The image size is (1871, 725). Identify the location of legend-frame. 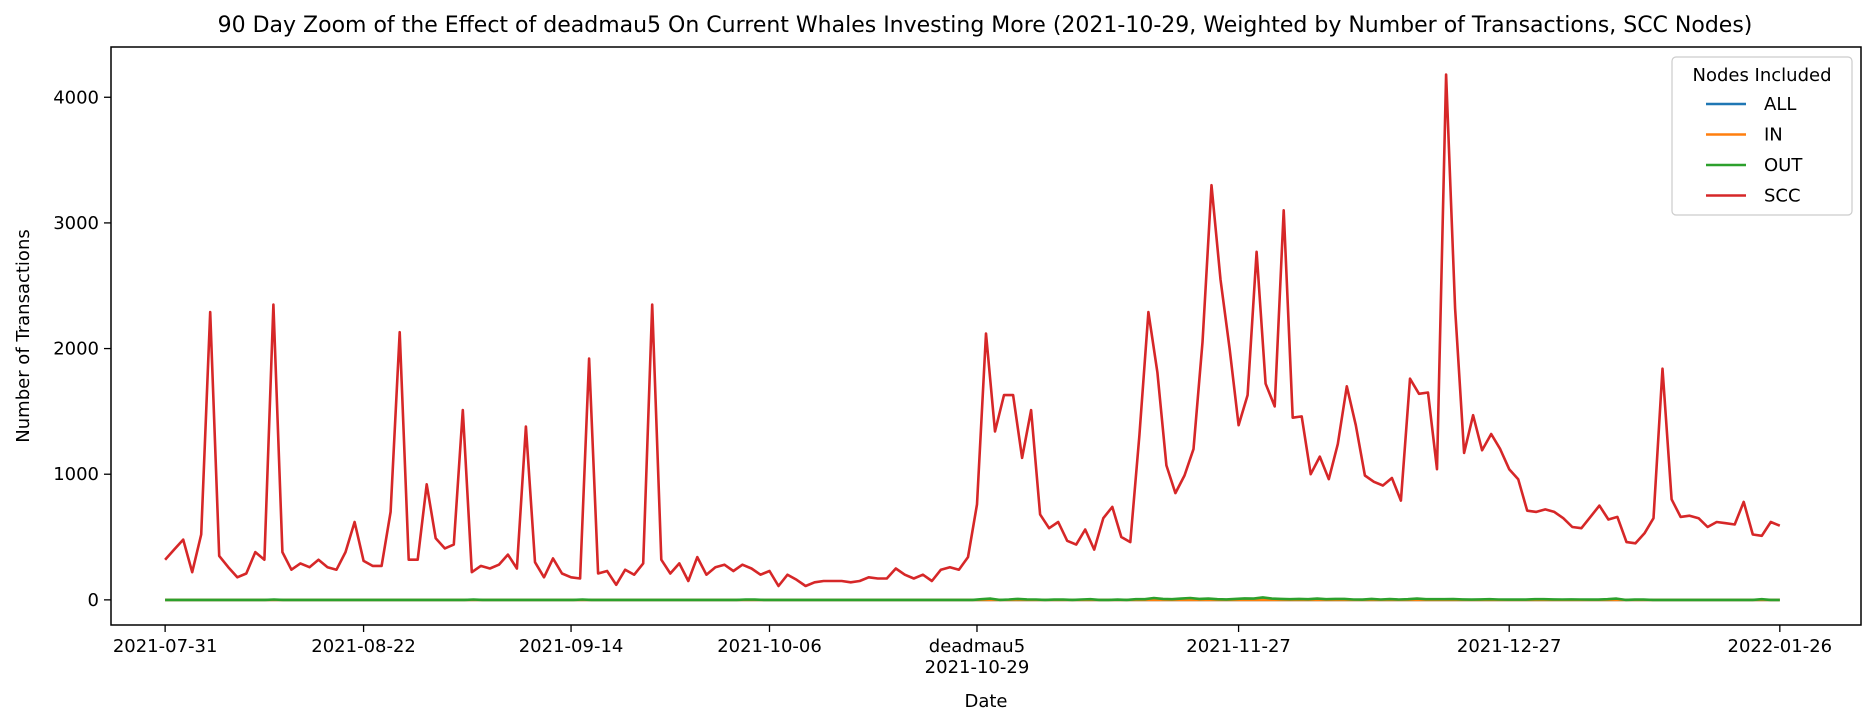
(1762, 136).